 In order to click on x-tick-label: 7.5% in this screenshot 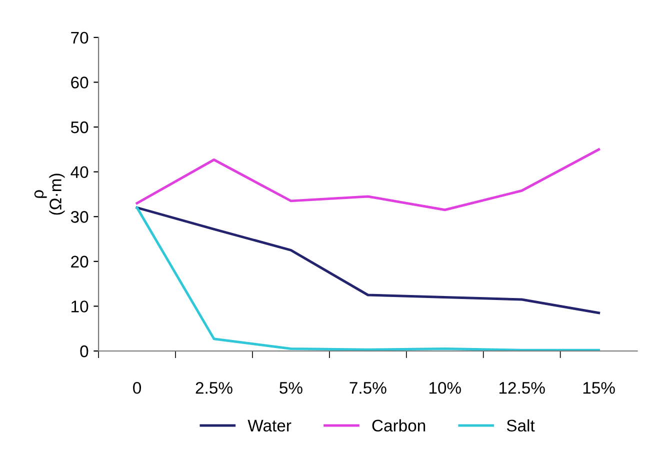, I will do `click(368, 388)`.